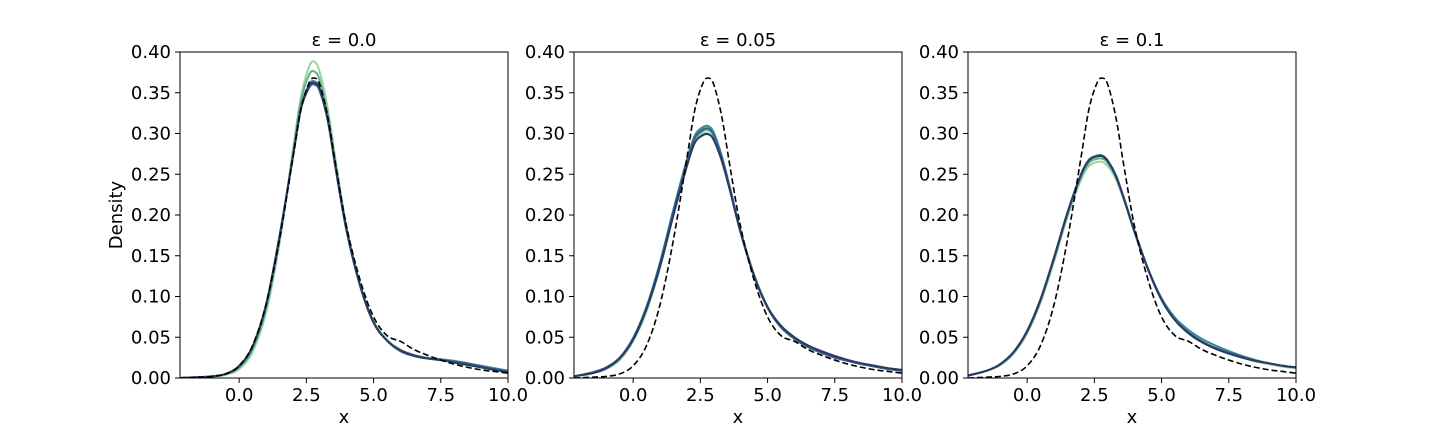 The image size is (1440, 432). What do you see at coordinates (1132, 40) in the screenshot?
I see `panel-title: ε = 0.1` at bounding box center [1132, 40].